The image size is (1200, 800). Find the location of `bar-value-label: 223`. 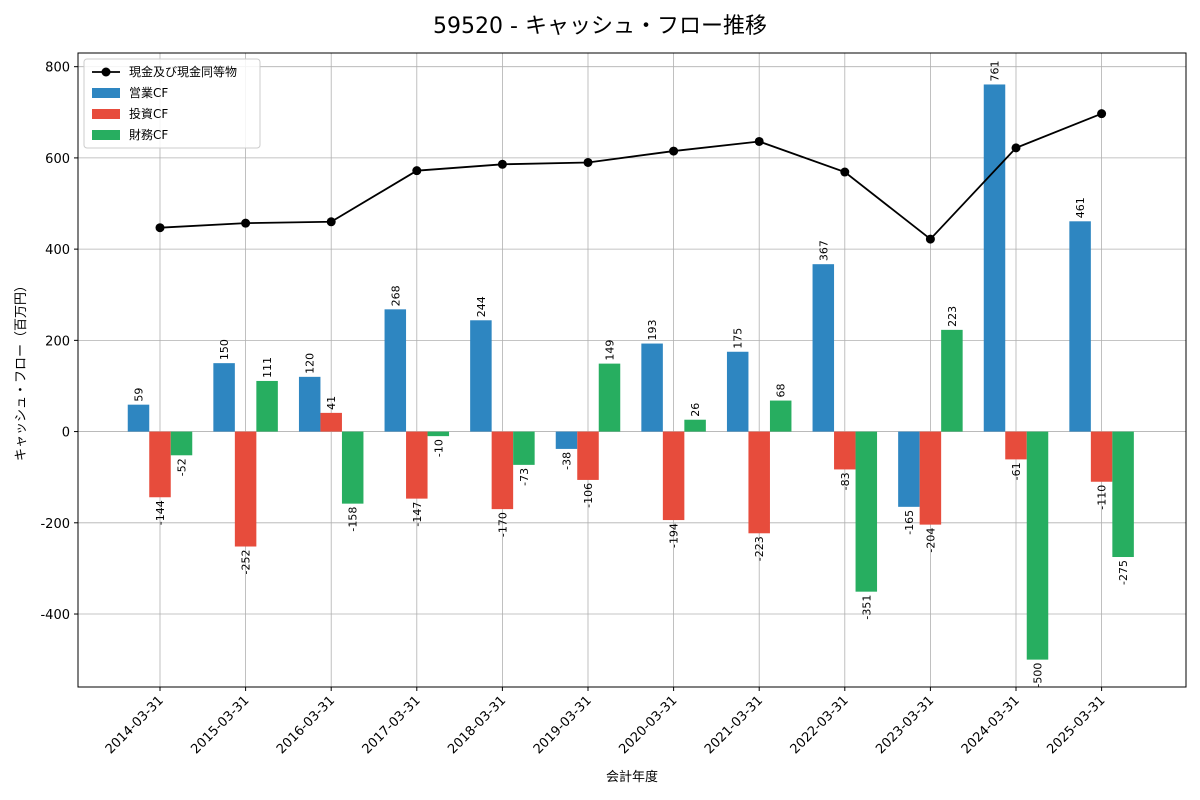

bar-value-label: 223 is located at coordinates (952, 316).